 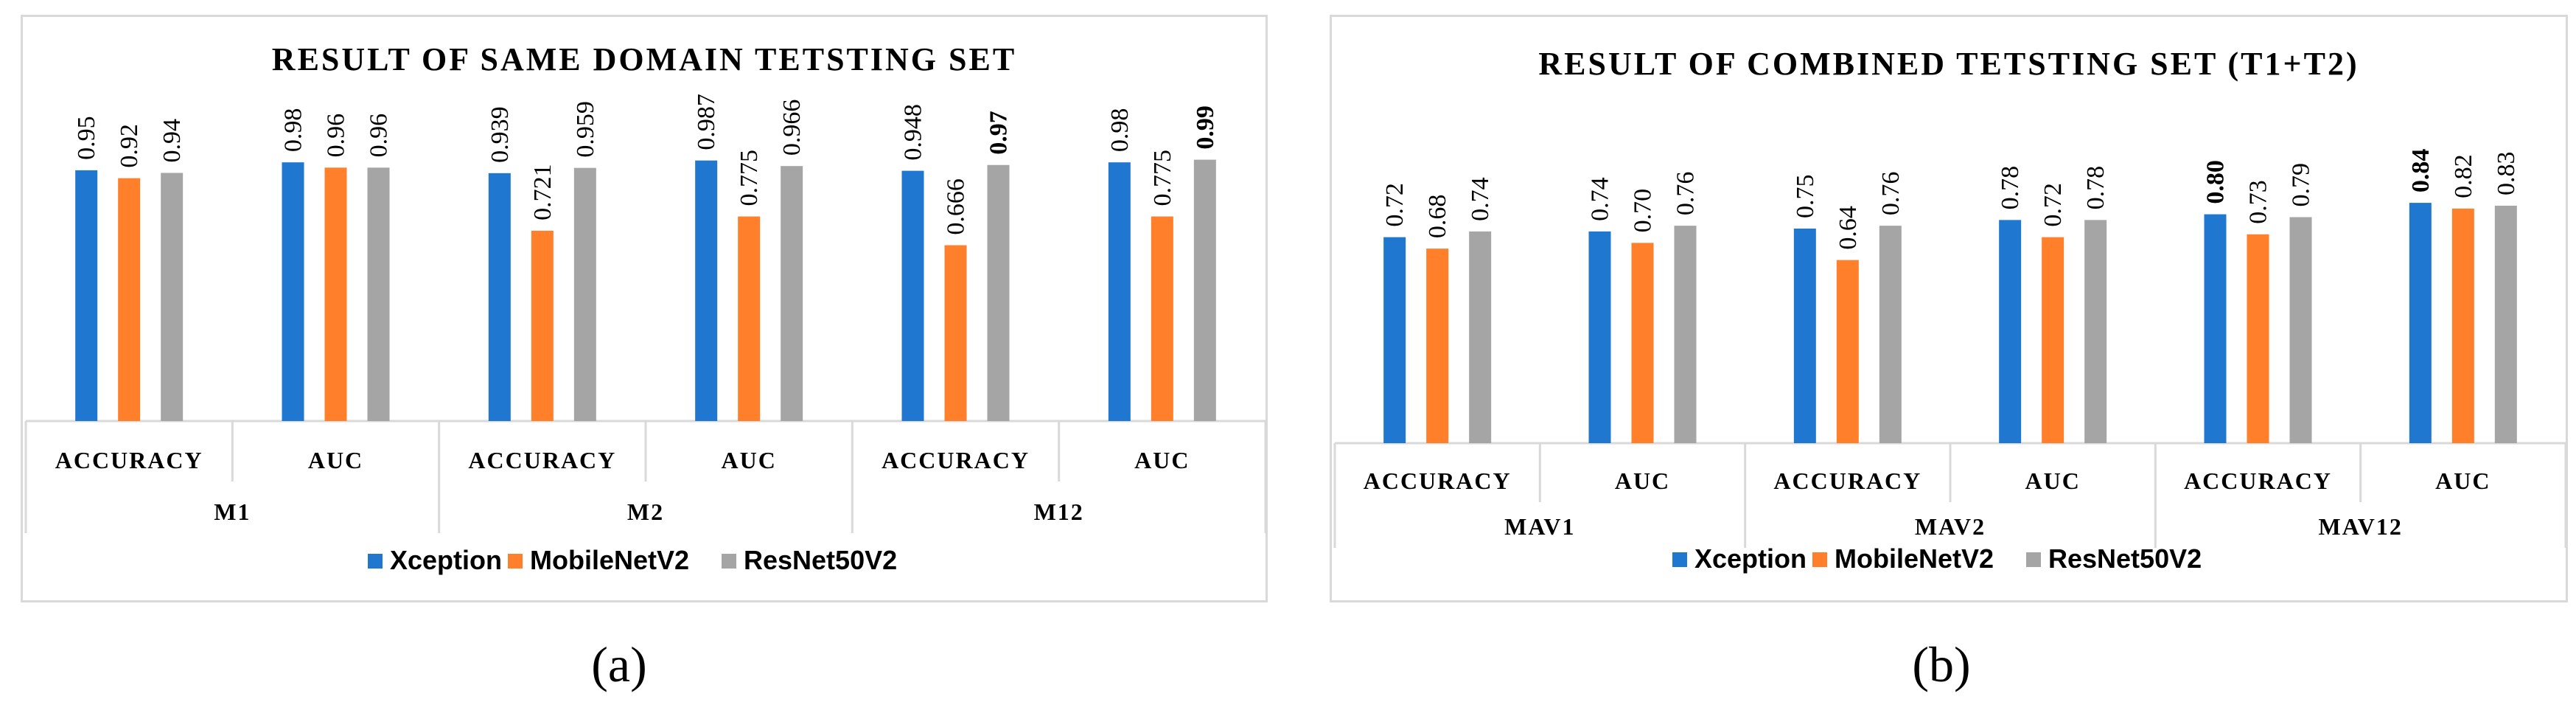 What do you see at coordinates (1205, 128) in the screenshot?
I see `data-label: 0.99` at bounding box center [1205, 128].